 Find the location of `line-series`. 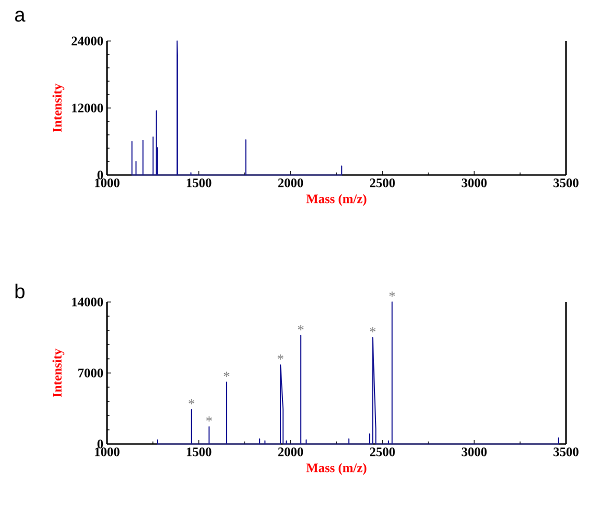

line-series is located at coordinates (236, 108).